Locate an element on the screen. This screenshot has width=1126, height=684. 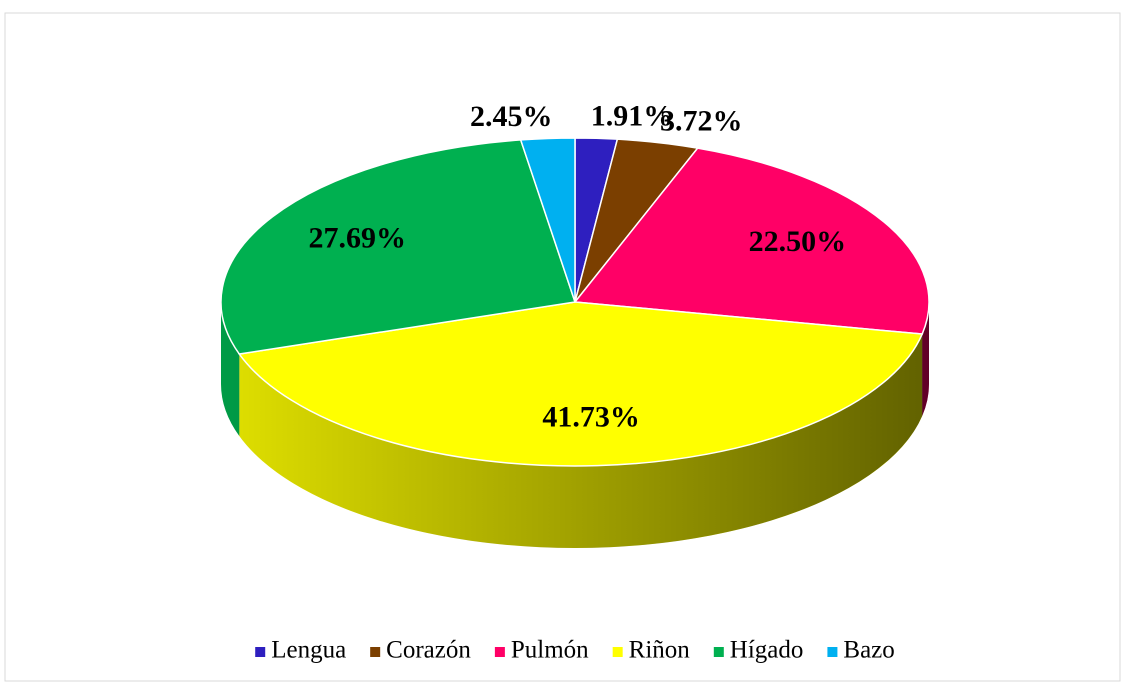
legend-label: Bazo is located at coordinates (868, 650).